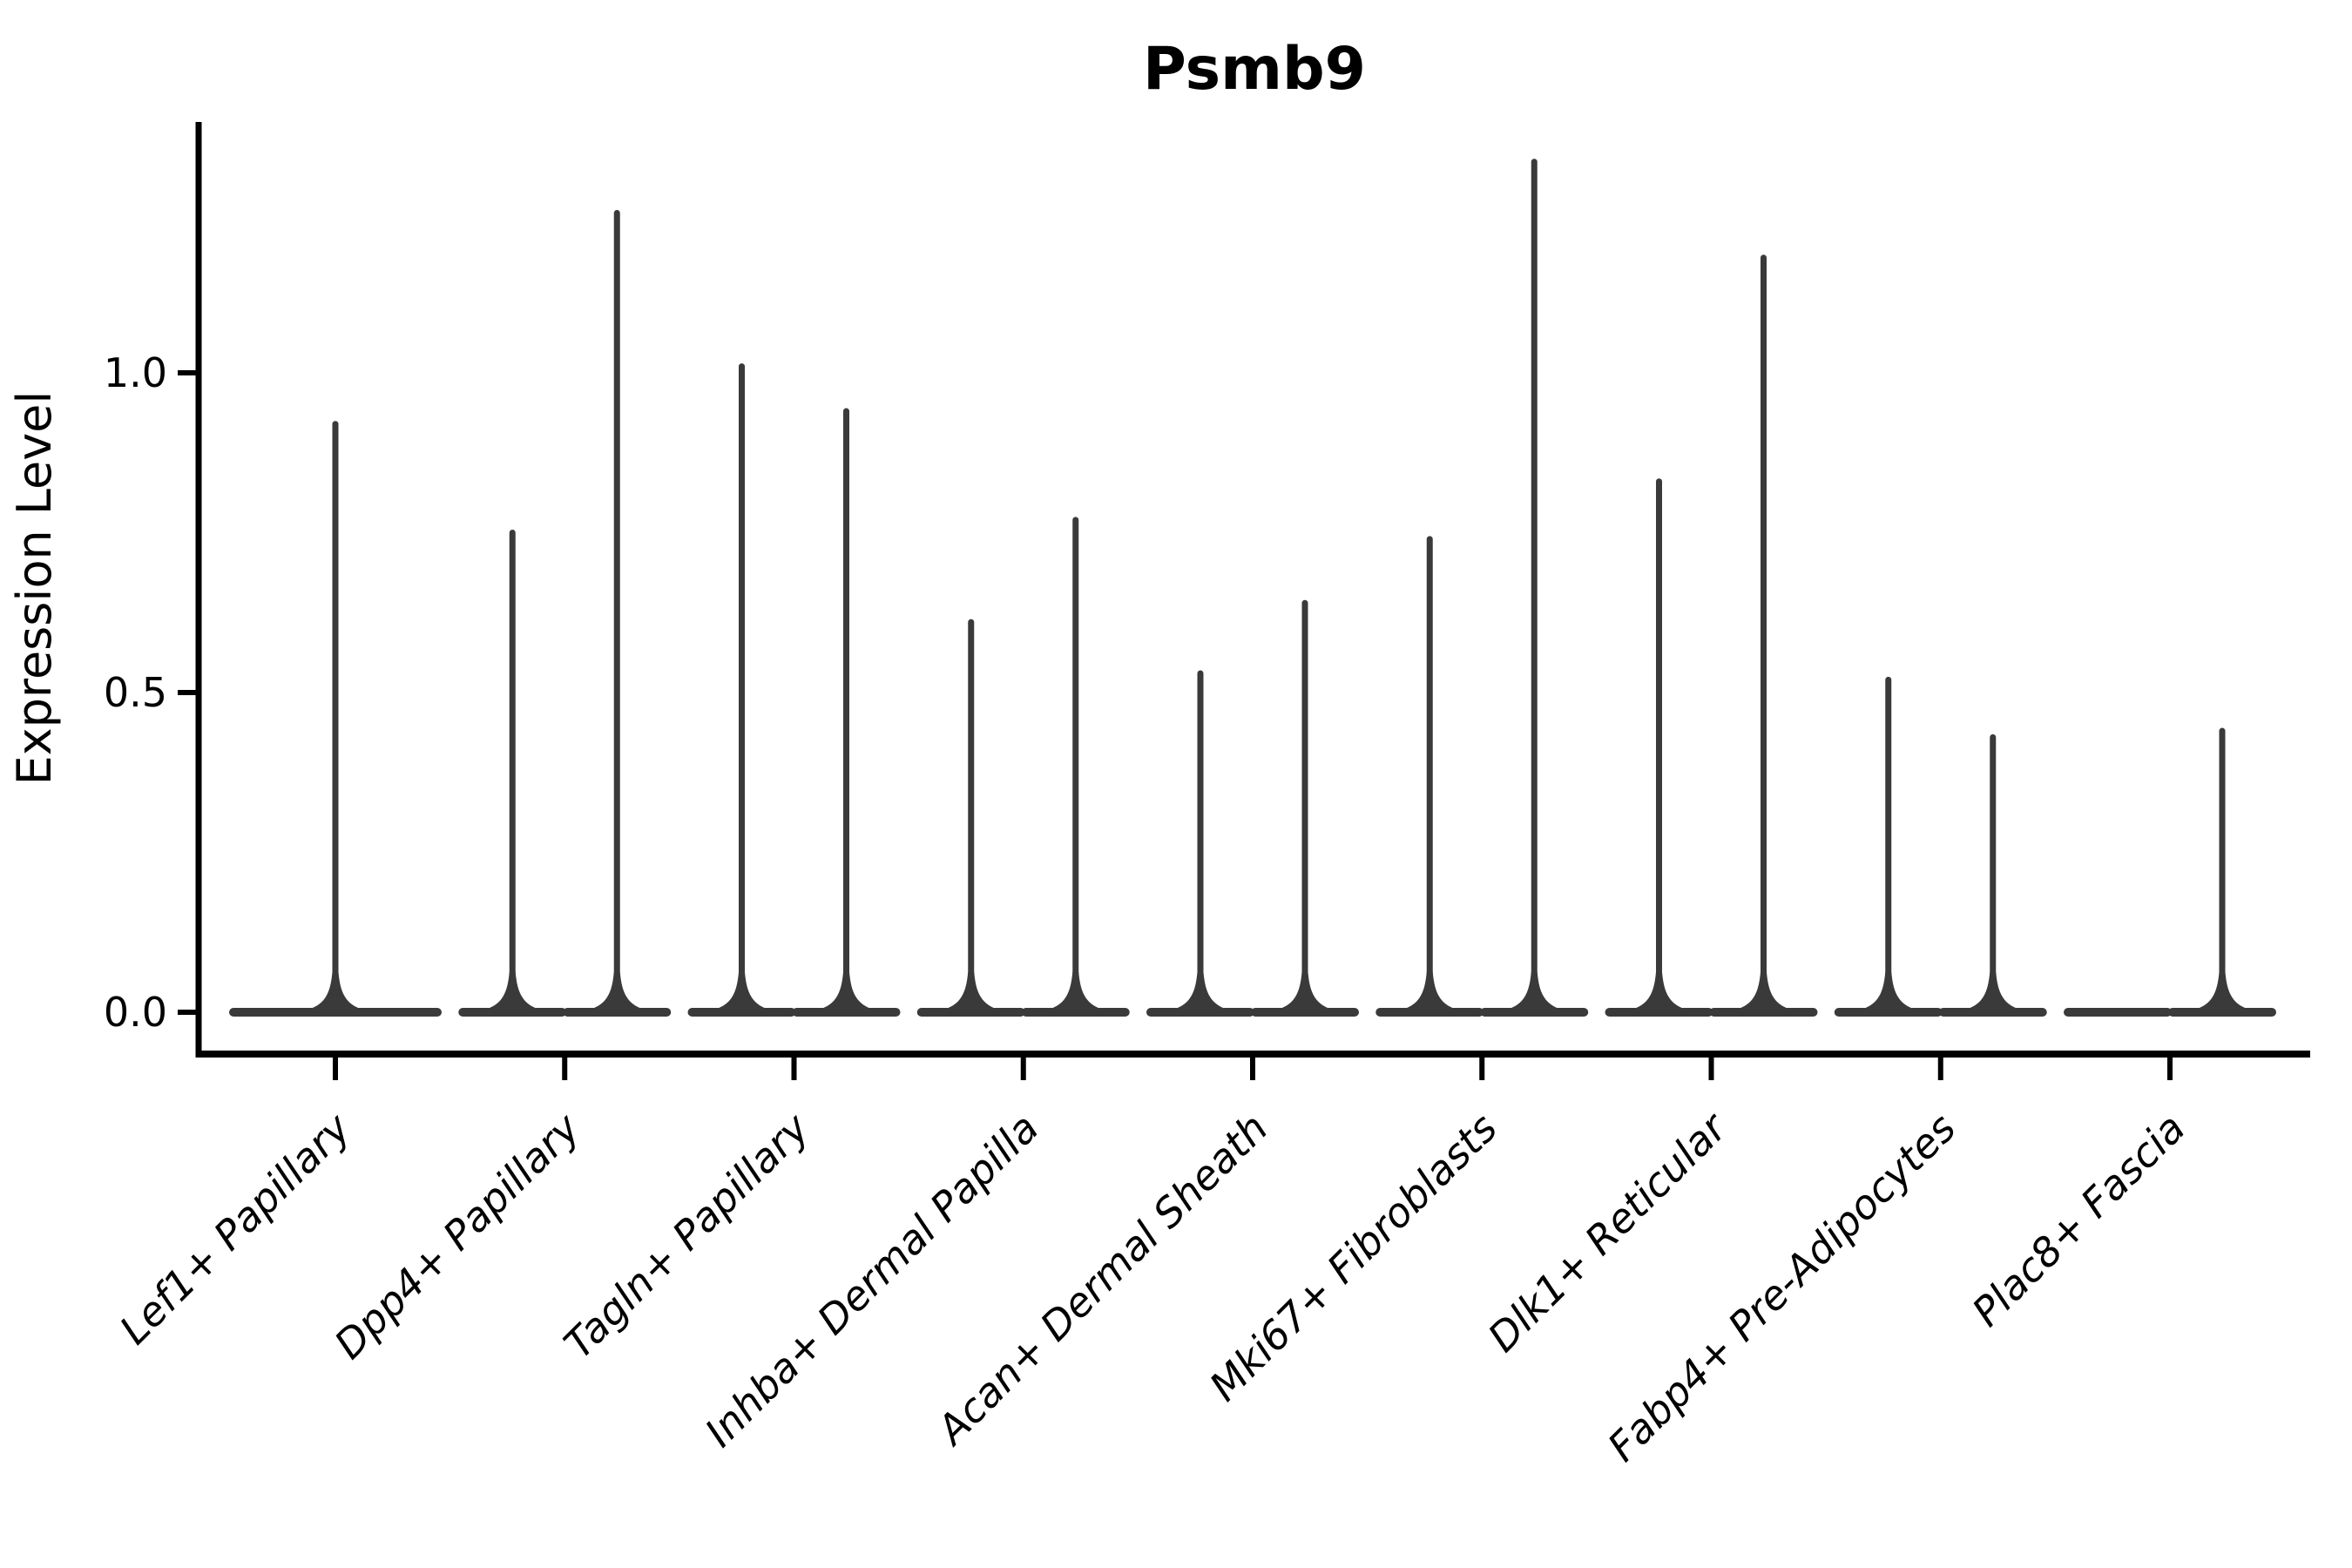  Describe the element at coordinates (687, 1236) in the screenshot. I see `x-tick-label-tagln-papillary: Tagln+ Papillary` at that location.